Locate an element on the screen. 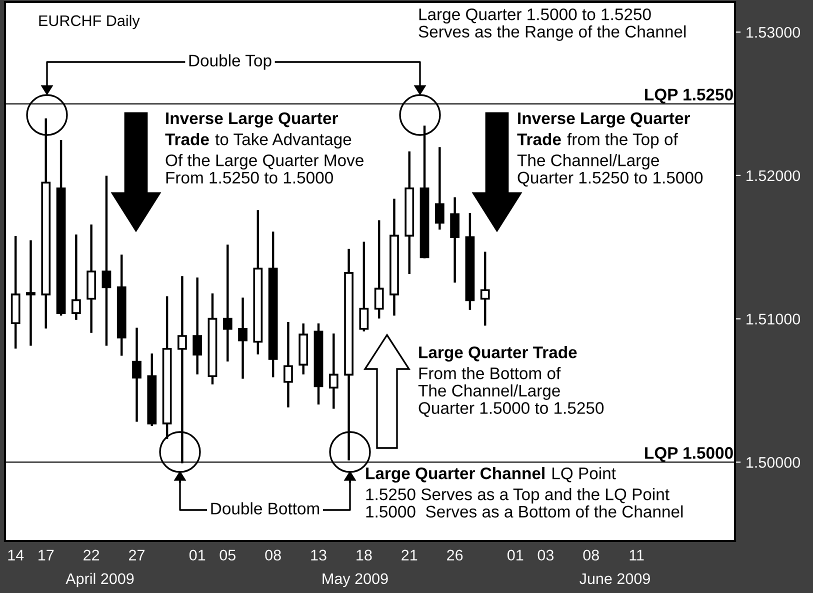  annotation: Double Bottom is located at coordinates (265, 508).